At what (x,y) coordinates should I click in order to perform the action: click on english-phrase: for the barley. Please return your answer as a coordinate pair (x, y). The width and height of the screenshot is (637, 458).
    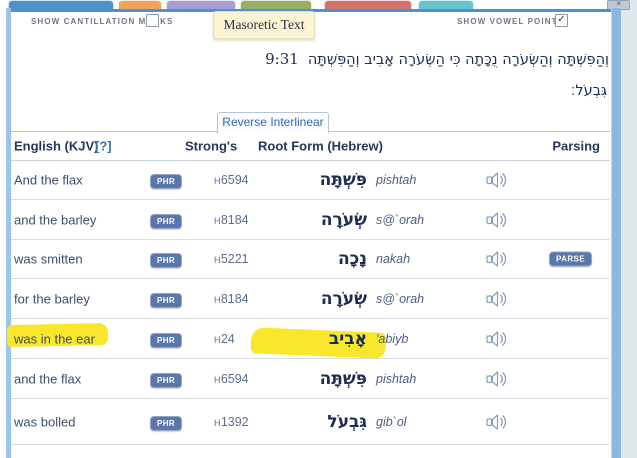
    Looking at the image, I should click on (52, 298).